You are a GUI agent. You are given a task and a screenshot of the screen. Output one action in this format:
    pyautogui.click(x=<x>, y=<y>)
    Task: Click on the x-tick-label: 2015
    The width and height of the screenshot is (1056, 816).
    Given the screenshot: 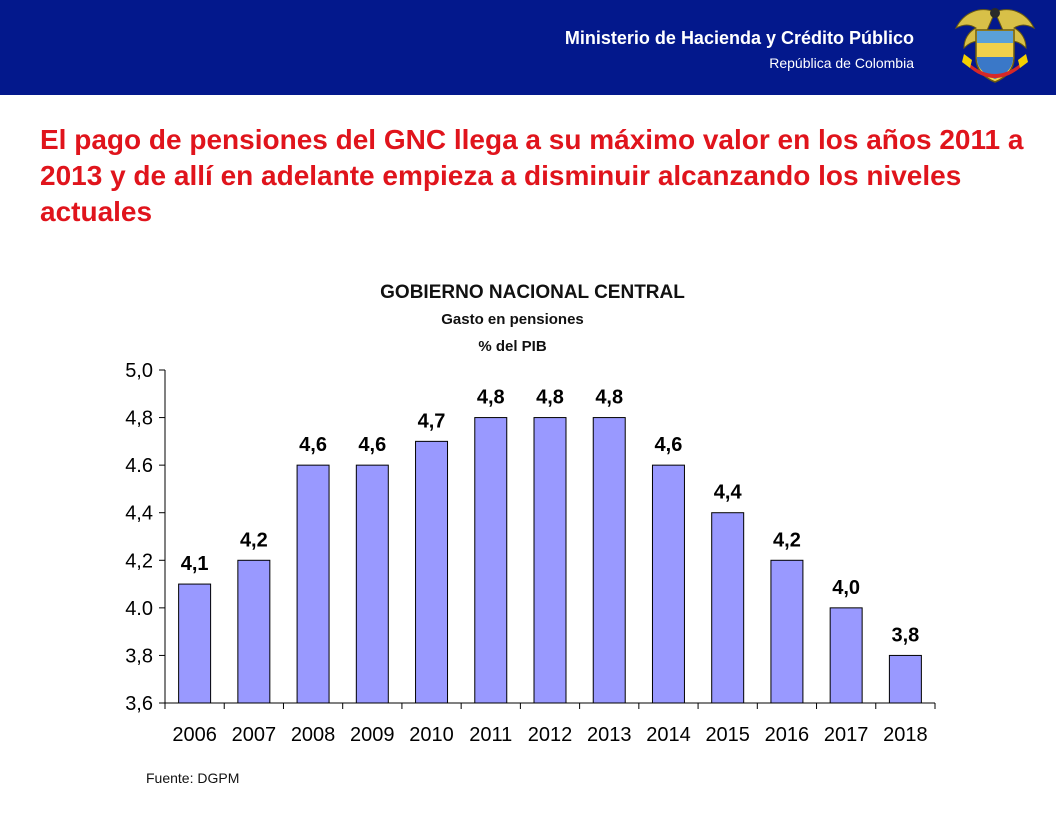 What is the action you would take?
    pyautogui.click(x=727, y=735)
    